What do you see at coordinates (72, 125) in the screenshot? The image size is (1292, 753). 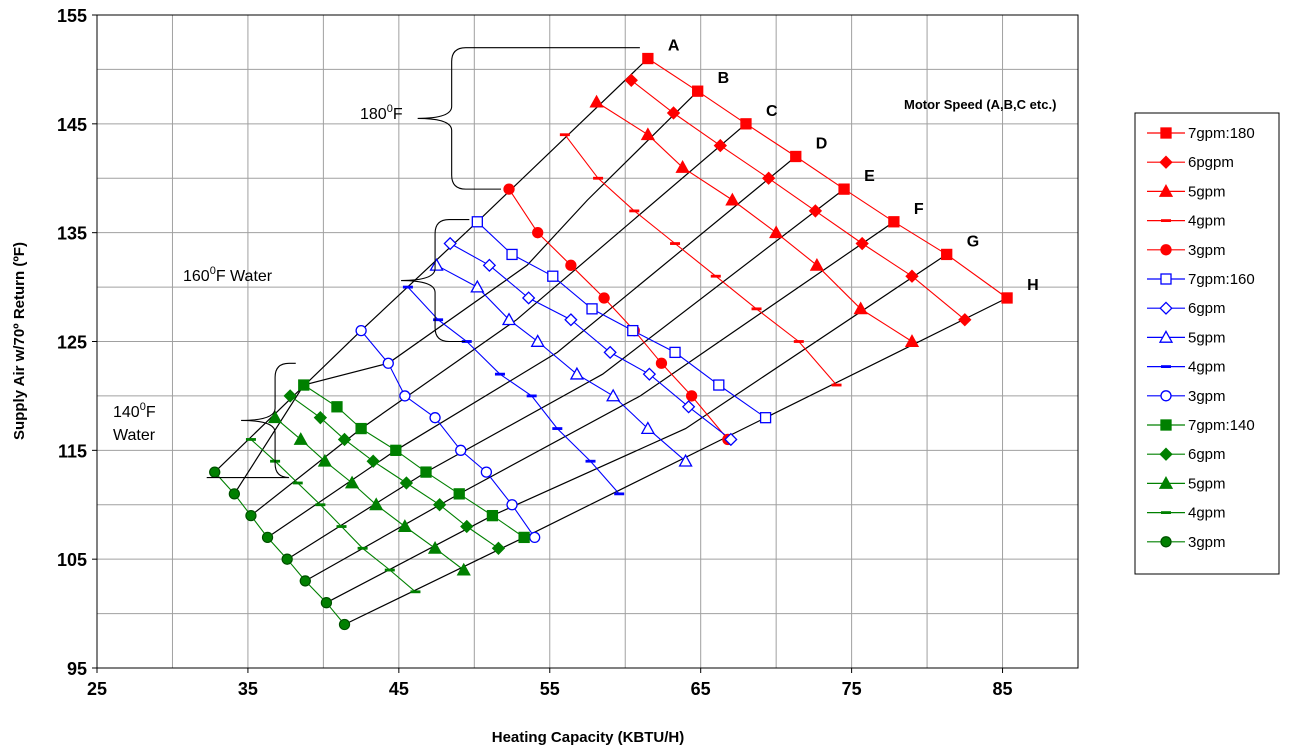 I see `y-tick-label: 145` at bounding box center [72, 125].